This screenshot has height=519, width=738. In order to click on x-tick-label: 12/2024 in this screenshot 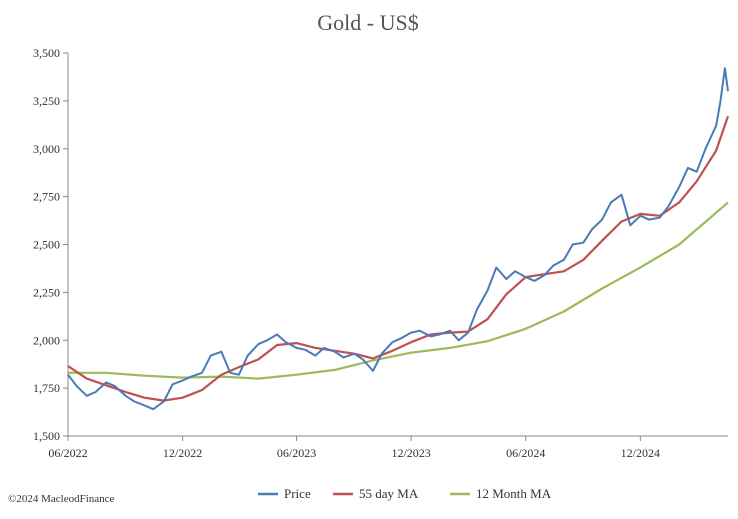, I will do `click(640, 453)`.